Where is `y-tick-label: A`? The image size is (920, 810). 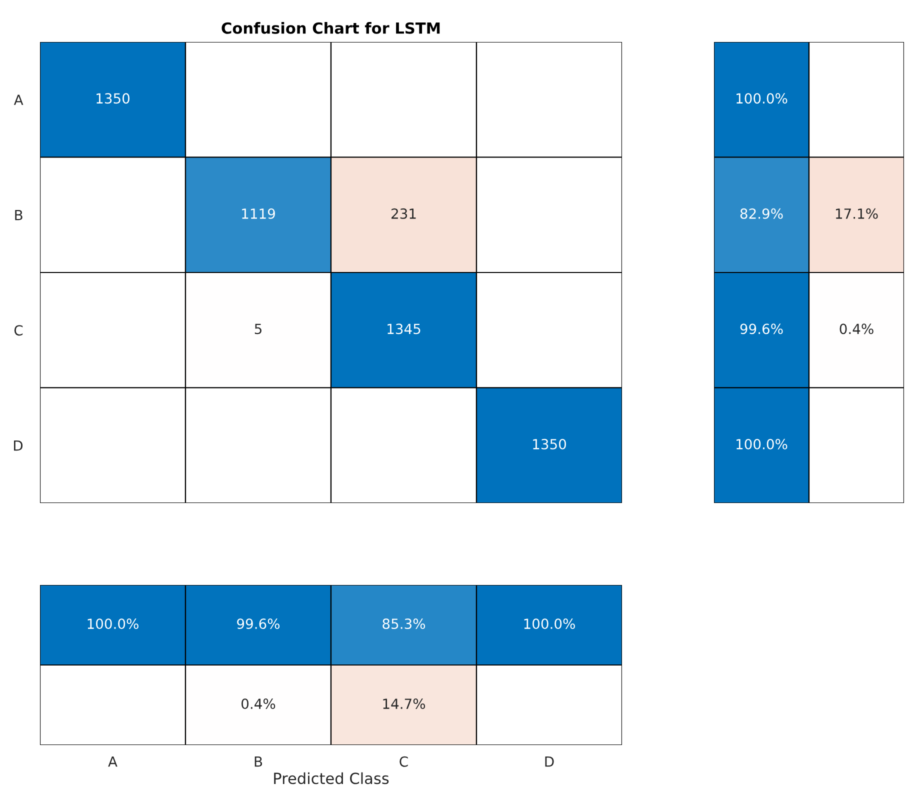 y-tick-label: A is located at coordinates (19, 99).